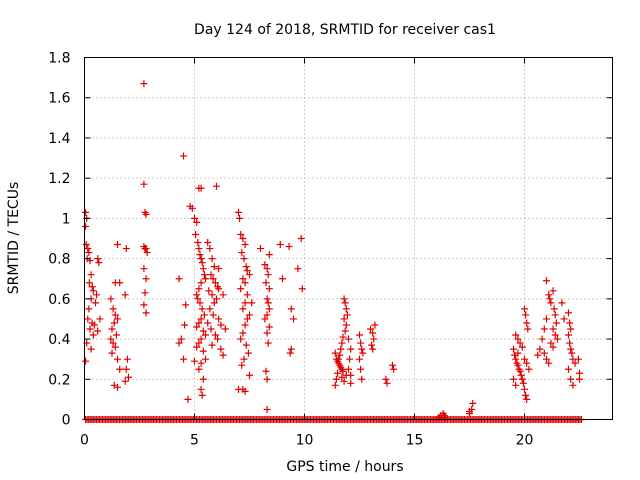 The height and width of the screenshot is (480, 640). What do you see at coordinates (59, 380) in the screenshot?
I see `y-tick-label: 0.2` at bounding box center [59, 380].